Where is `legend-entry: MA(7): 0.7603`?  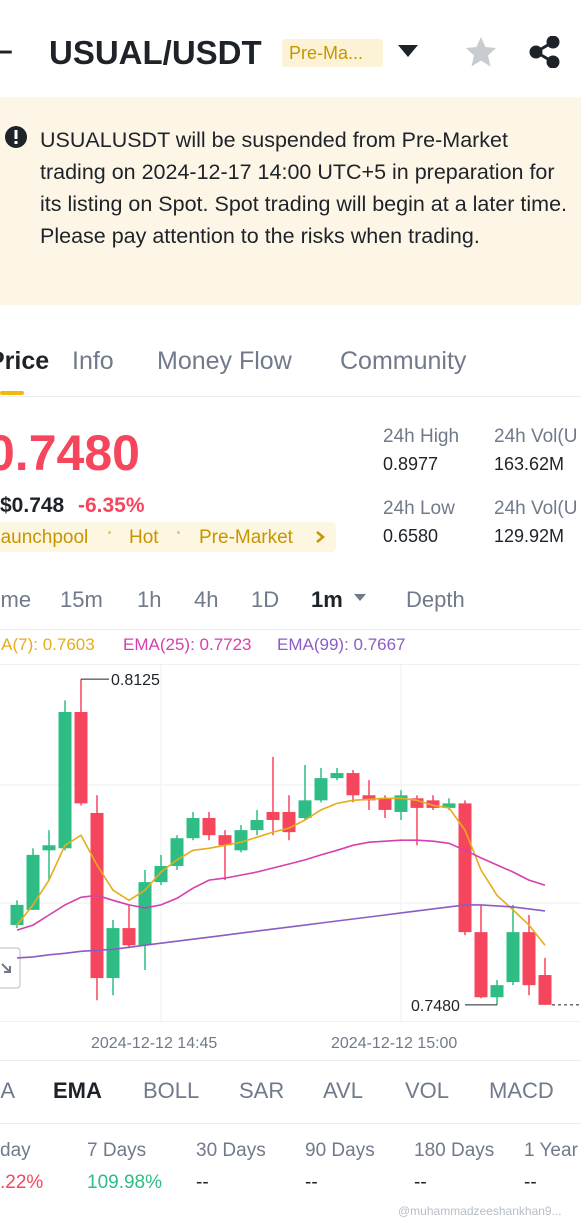 legend-entry: MA(7): 0.7603 is located at coordinates (47, 644).